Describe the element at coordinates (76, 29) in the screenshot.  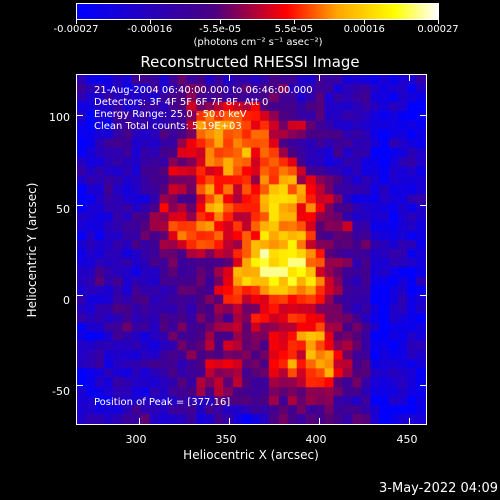
I see `colorbar-tick-label: -0.00027` at that location.